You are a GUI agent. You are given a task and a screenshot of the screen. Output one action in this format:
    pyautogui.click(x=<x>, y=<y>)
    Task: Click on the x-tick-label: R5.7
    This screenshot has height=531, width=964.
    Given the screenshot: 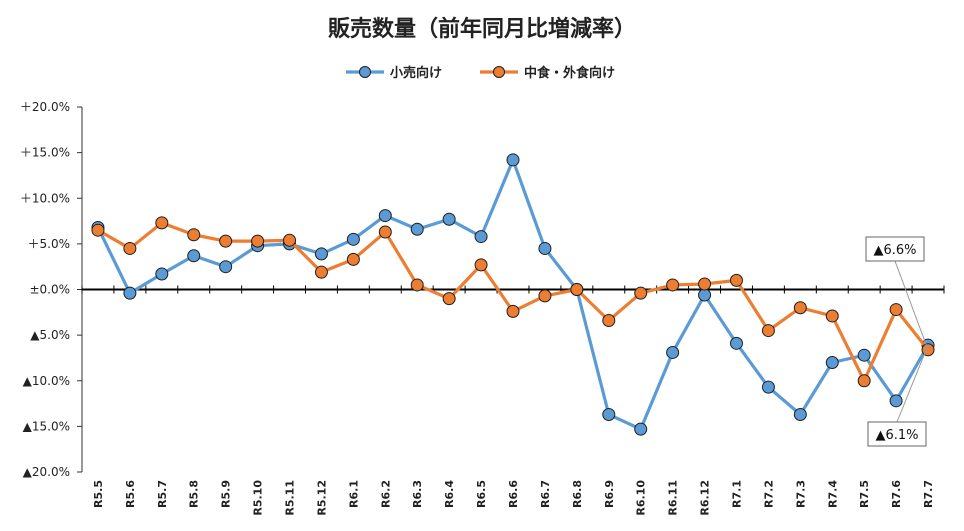 What is the action you would take?
    pyautogui.click(x=162, y=494)
    